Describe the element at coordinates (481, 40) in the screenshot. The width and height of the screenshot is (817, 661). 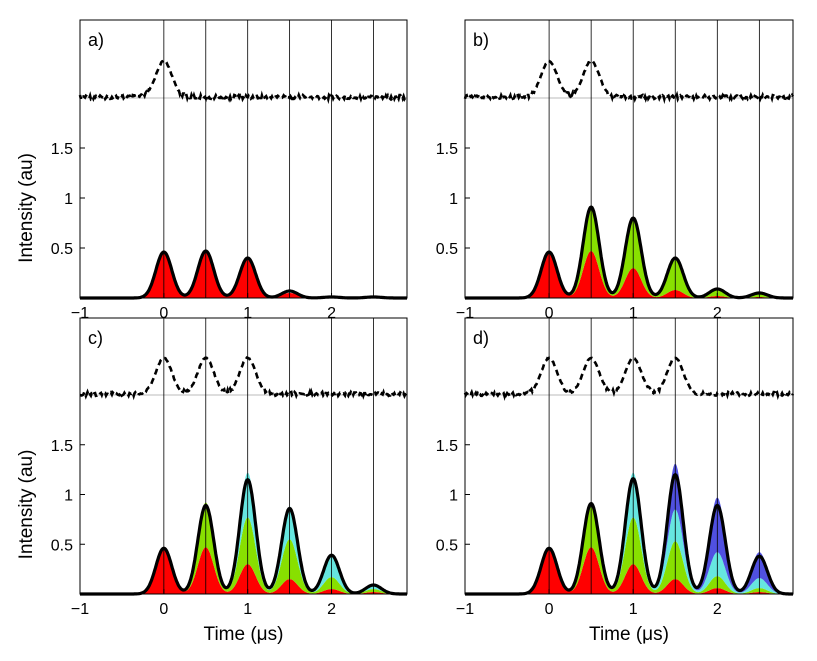
I see `panel-label: b)` at that location.